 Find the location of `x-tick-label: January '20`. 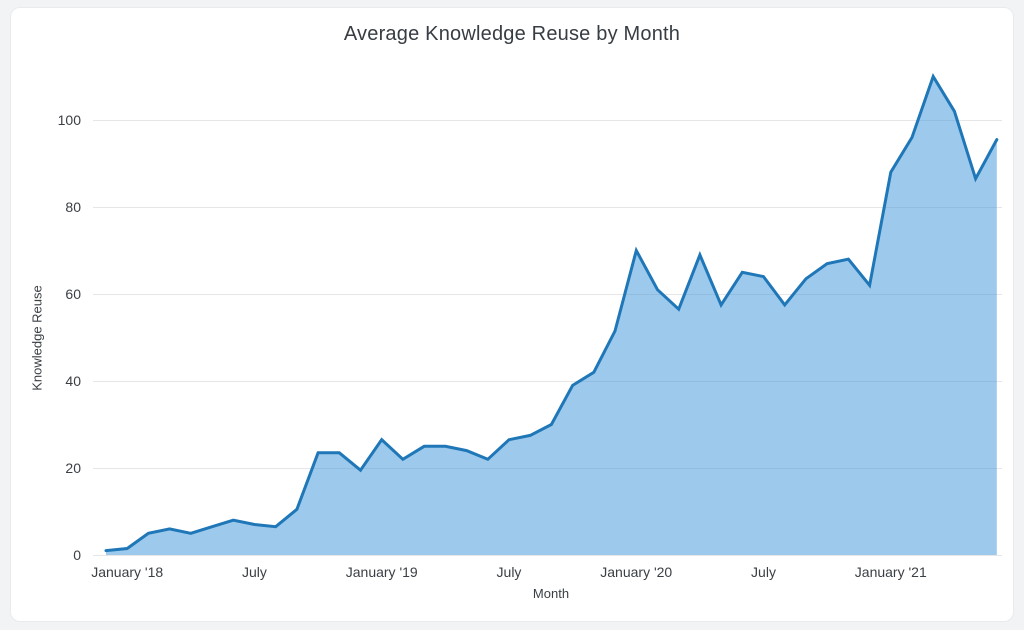

x-tick-label: January '20 is located at coordinates (636, 572).